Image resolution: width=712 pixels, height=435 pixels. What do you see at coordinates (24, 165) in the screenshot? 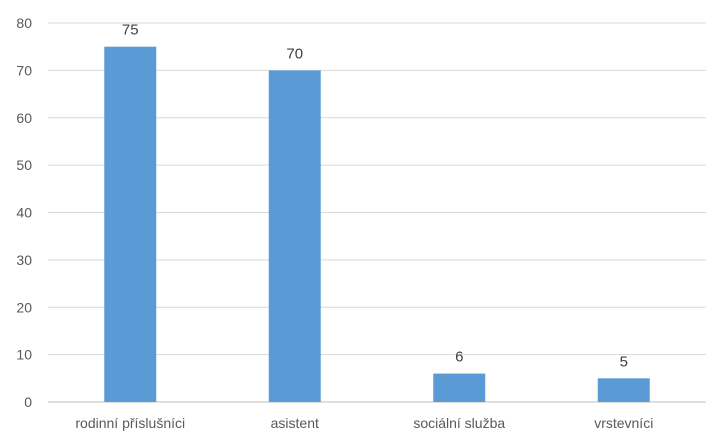
I see `y-tick-label: 50` at bounding box center [24, 165].